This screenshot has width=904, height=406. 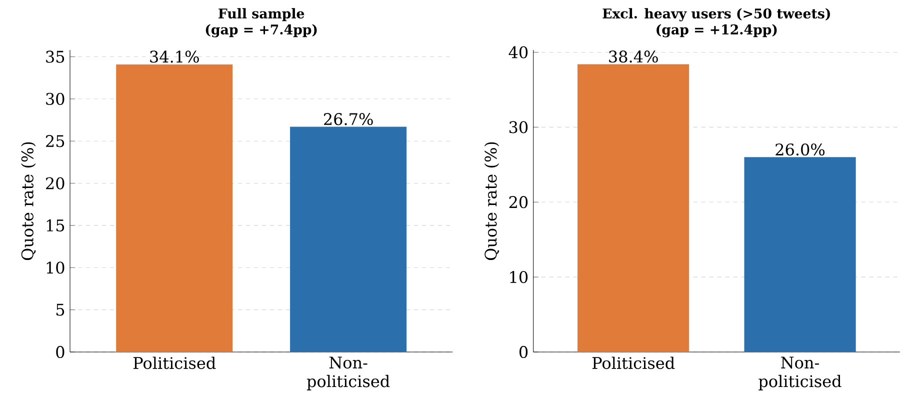 What do you see at coordinates (716, 31) in the screenshot?
I see `chart-subtitle: (gap = +12.4pp)` at bounding box center [716, 31].